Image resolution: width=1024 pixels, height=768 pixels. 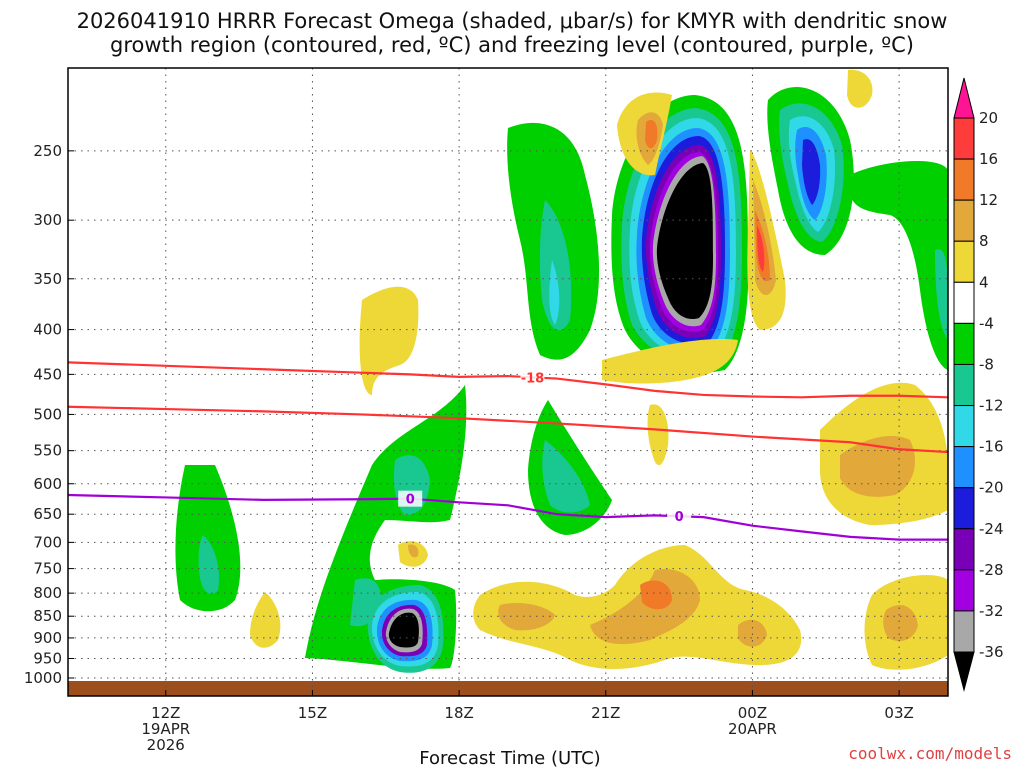 What do you see at coordinates (509, 758) in the screenshot?
I see `x-axis-title: Forecast Time (UTC)` at bounding box center [509, 758].